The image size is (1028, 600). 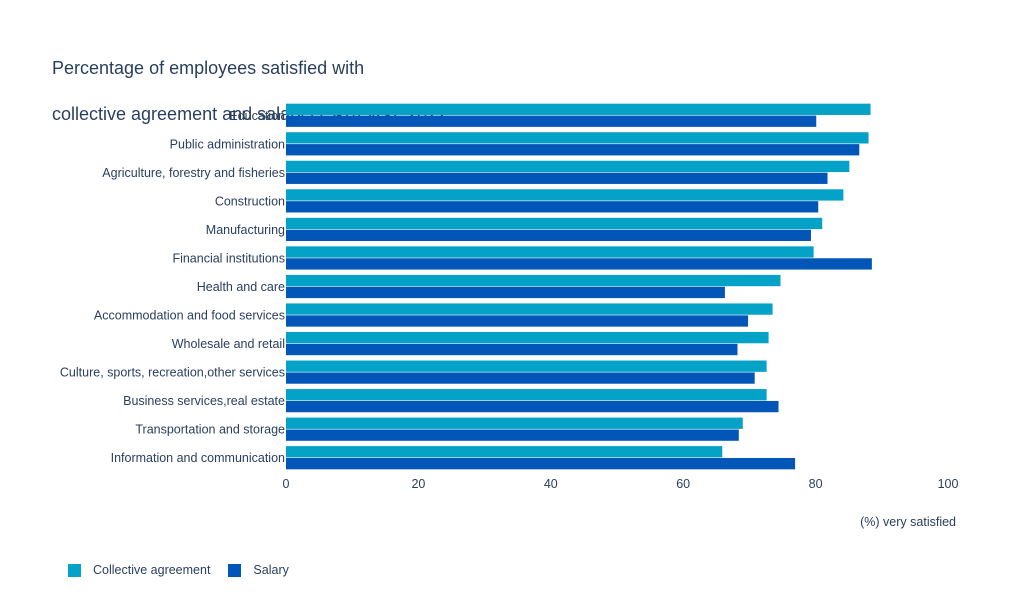 I want to click on bar-salary-financial-institutions, so click(x=579, y=264).